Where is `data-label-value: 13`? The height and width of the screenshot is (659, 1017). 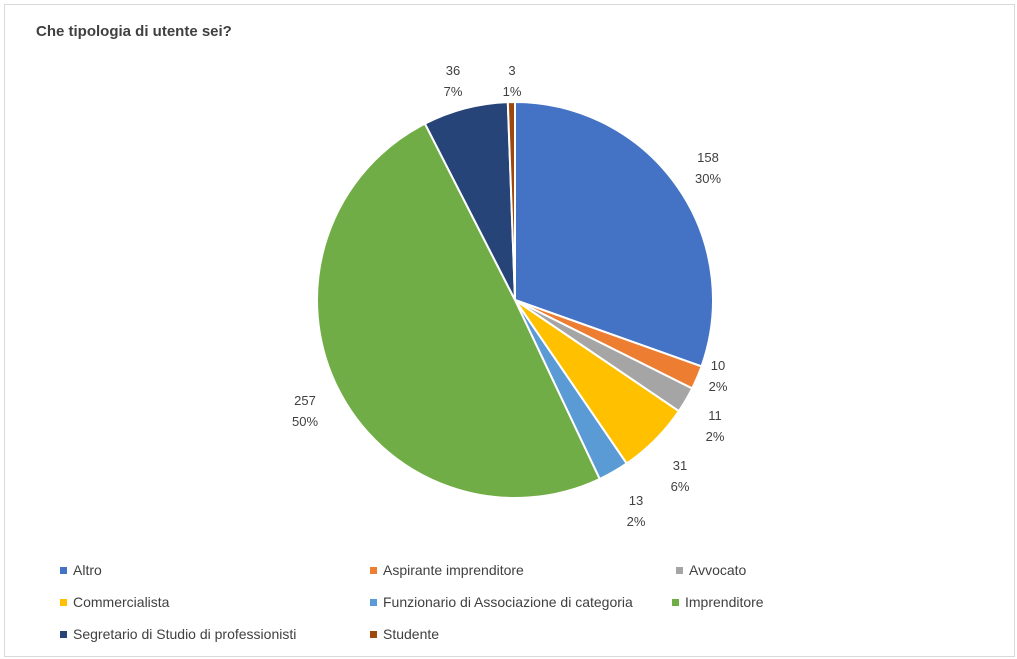
data-label-value: 13 is located at coordinates (636, 500).